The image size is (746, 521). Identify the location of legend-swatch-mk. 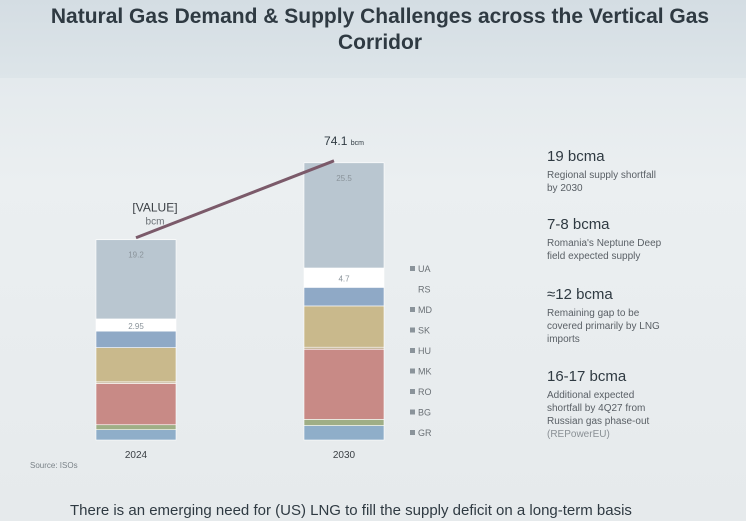
(412, 371).